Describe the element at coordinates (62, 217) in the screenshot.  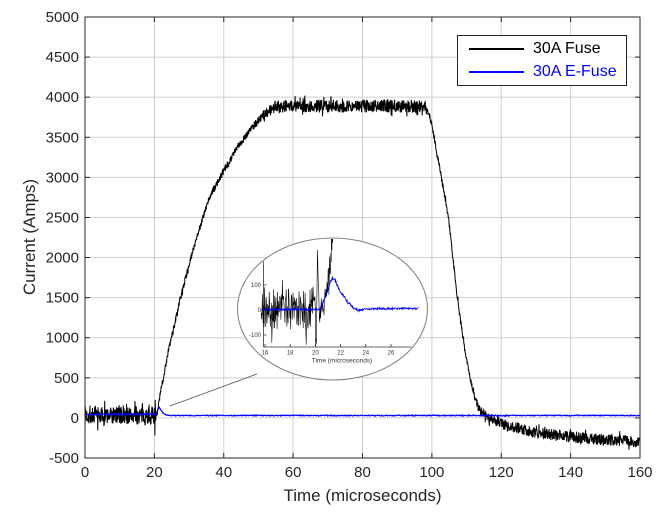
I see `y-tick-label: 2500` at that location.